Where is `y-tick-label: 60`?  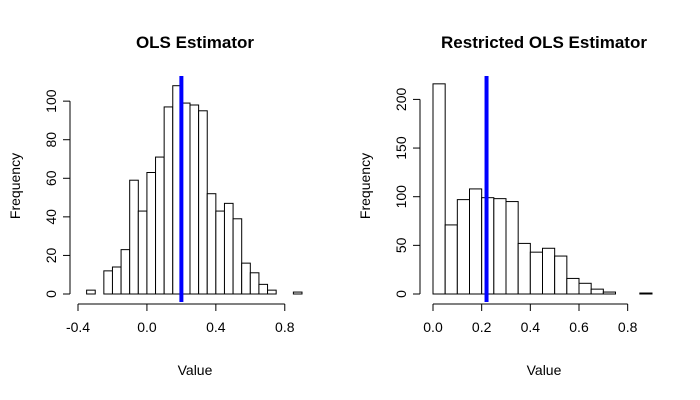 y-tick-label: 60 is located at coordinates (51, 178).